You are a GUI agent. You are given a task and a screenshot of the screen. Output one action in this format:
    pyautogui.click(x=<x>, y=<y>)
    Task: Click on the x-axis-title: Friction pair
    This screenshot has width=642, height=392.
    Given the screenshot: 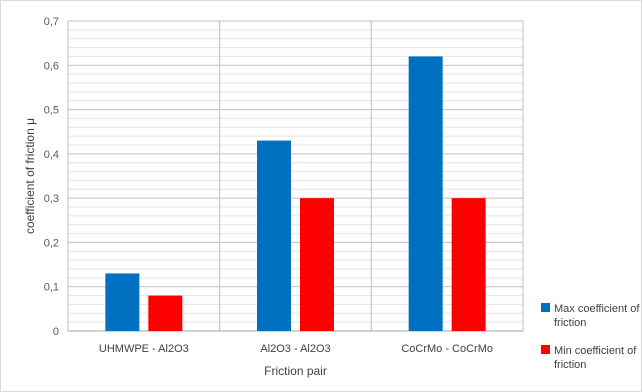 What is the action you would take?
    pyautogui.click(x=295, y=371)
    